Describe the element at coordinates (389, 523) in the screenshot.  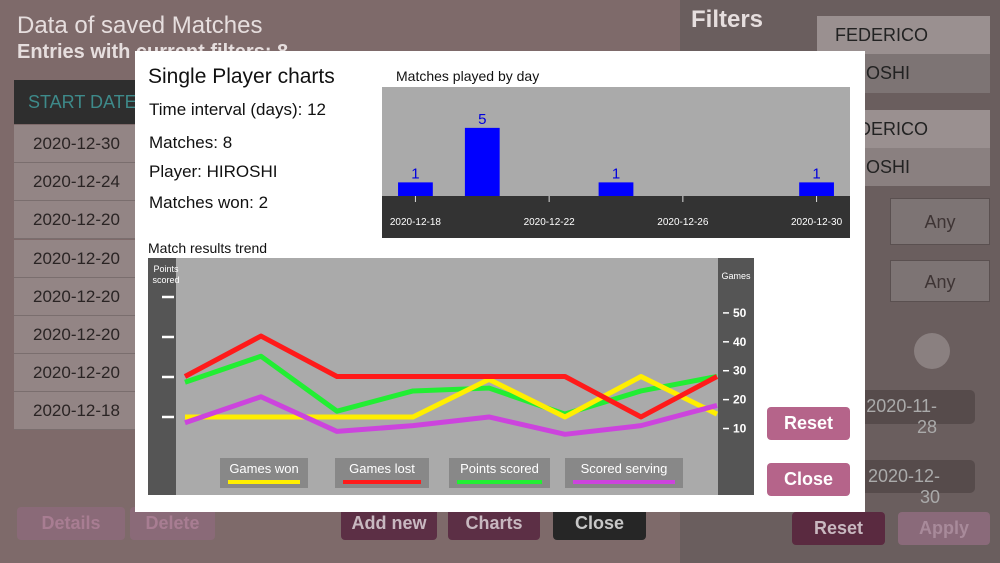
I see `add-new-button: Add new` at that location.